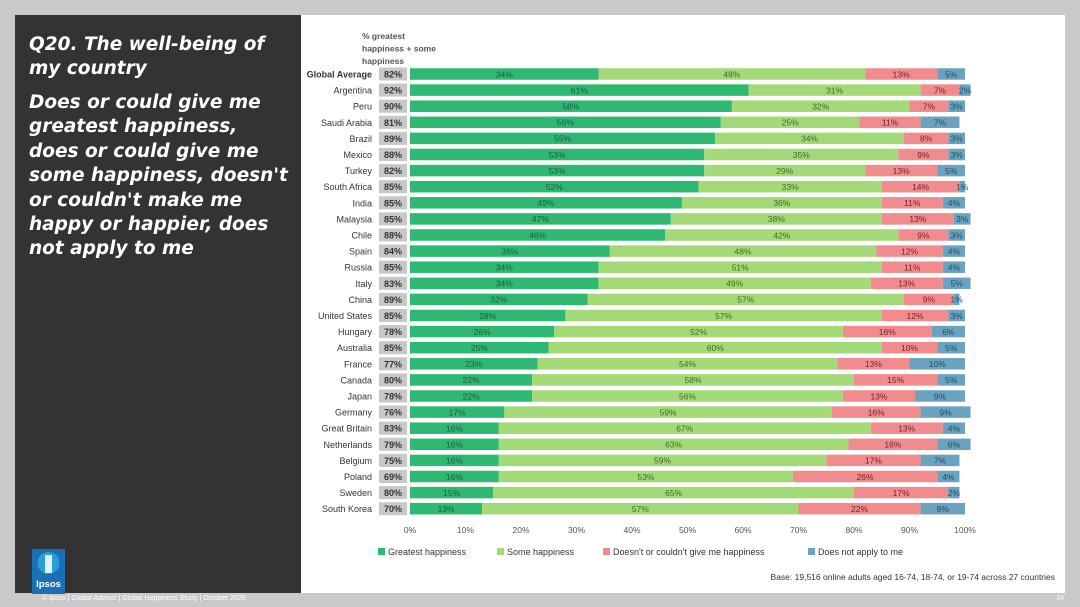 This screenshot has height=607, width=1080. I want to click on data-label: 52%, so click(554, 187).